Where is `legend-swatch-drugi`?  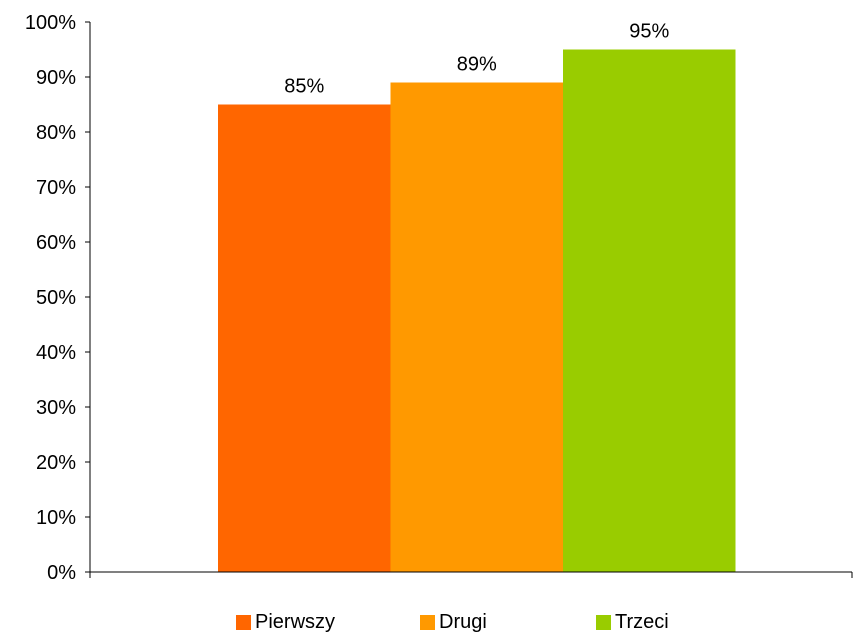
legend-swatch-drugi is located at coordinates (427, 622).